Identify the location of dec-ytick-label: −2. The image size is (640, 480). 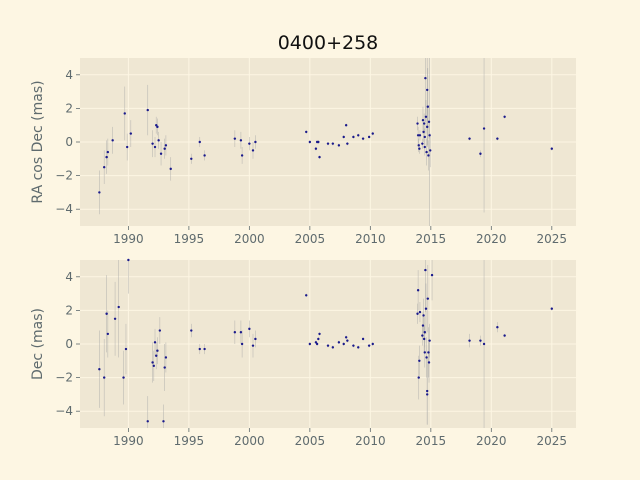
(64, 378).